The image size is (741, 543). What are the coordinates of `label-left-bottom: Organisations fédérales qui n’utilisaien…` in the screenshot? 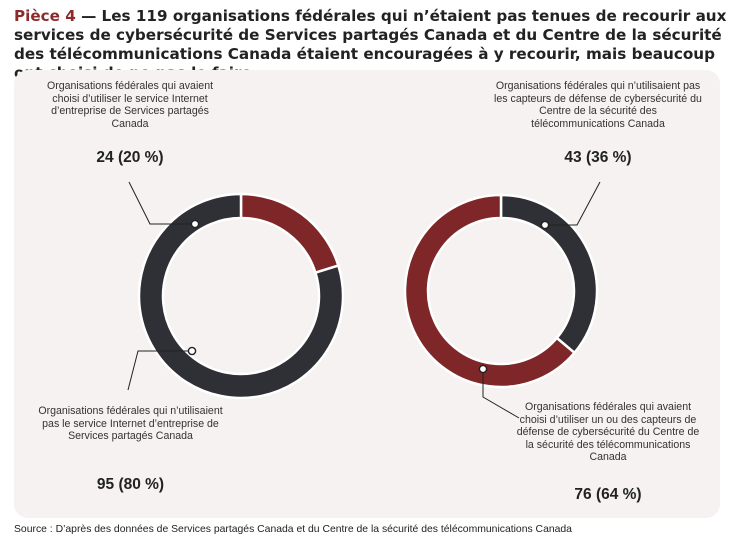 It's located at (130, 424).